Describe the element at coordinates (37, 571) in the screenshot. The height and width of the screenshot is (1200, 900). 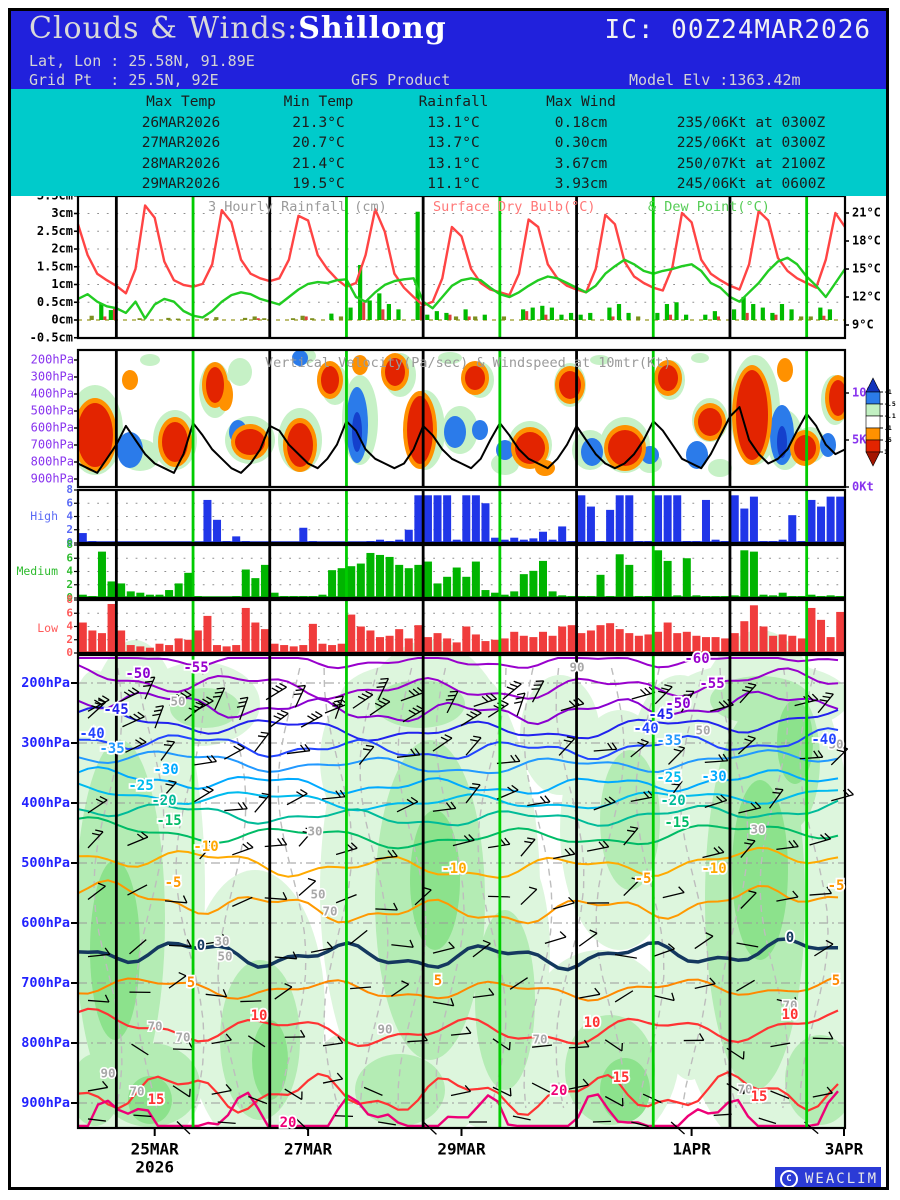
I see `svg-text: Medium` at that location.